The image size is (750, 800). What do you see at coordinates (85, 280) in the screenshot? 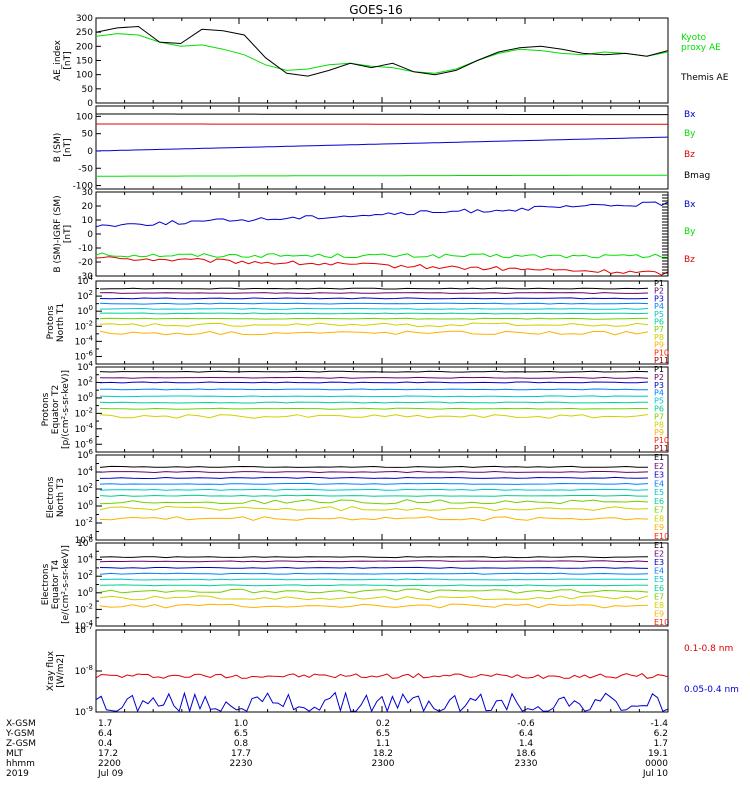
I see `particles-1-y-tick-label: 10⁴` at bounding box center [85, 280].